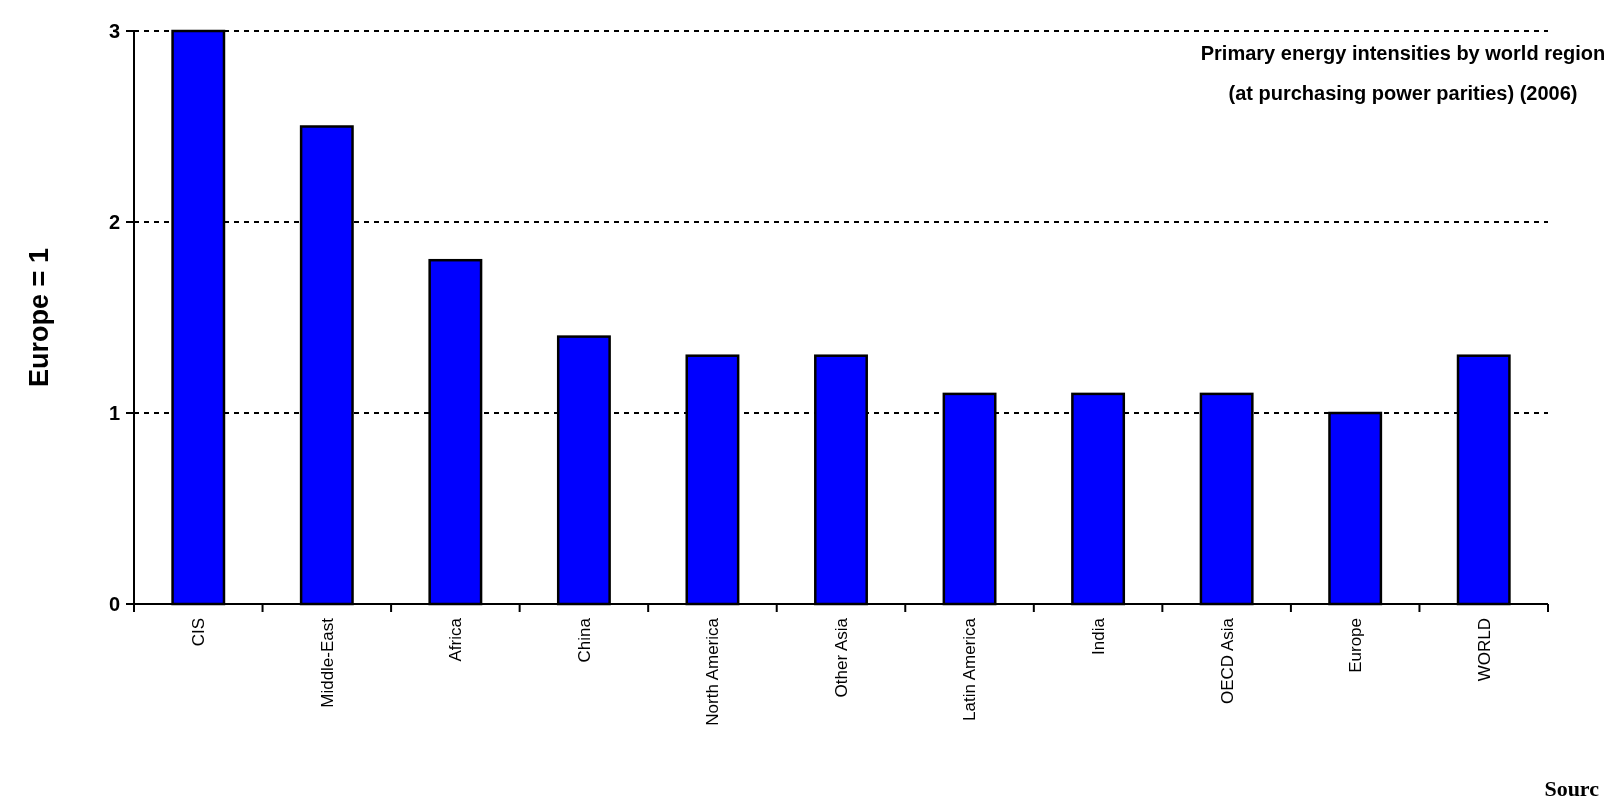 The width and height of the screenshot is (1615, 810). Describe the element at coordinates (1572, 788) in the screenshot. I see `text: Sourc` at that location.